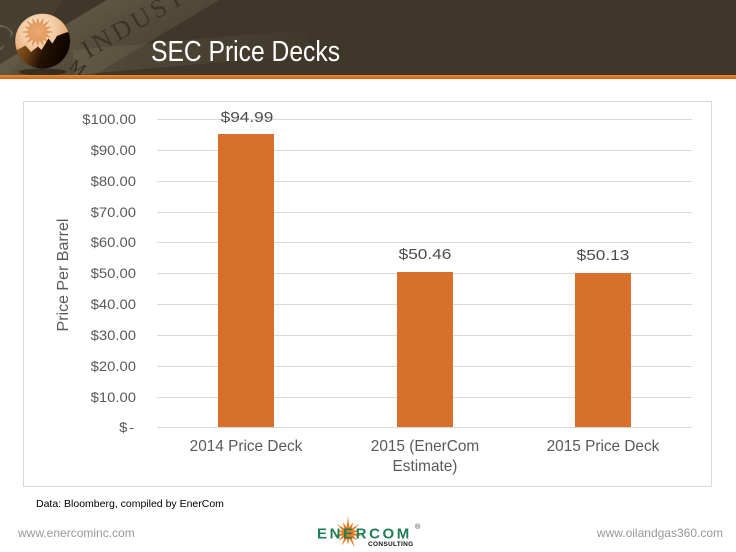 The image size is (736, 552). I want to click on svg-text: ENERCOM, so click(364, 534).